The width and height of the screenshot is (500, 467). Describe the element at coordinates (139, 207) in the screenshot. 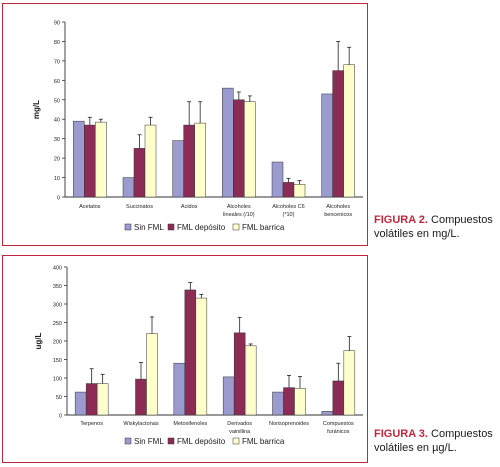

I see `chart1-category-label: Succinatos` at that location.